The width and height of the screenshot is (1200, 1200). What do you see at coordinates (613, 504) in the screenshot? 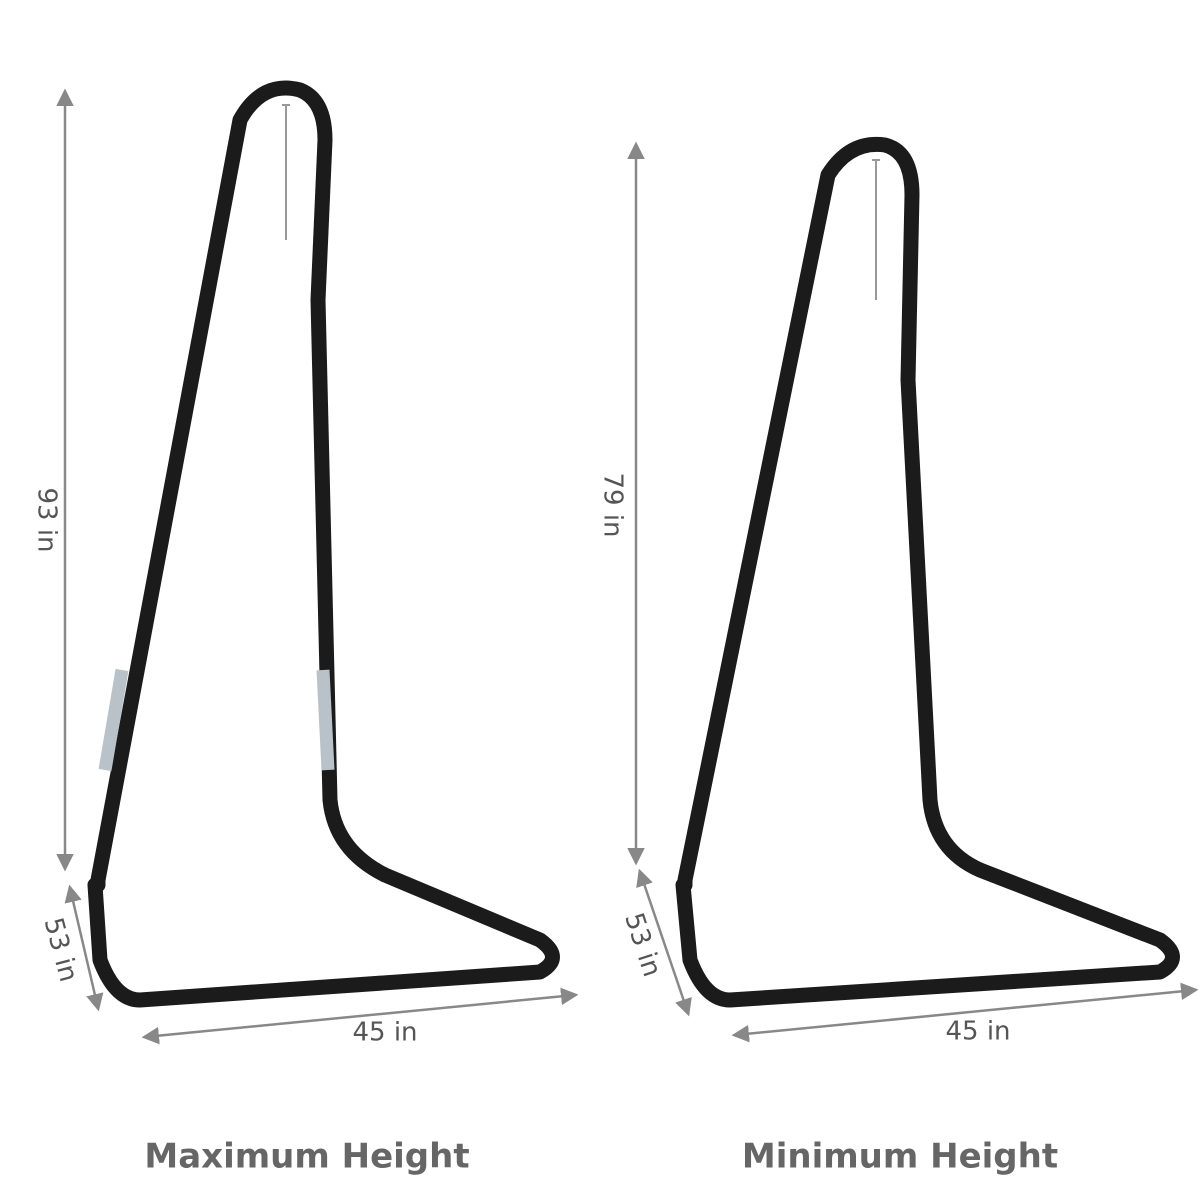
I see `height-label: 79 in` at bounding box center [613, 504].